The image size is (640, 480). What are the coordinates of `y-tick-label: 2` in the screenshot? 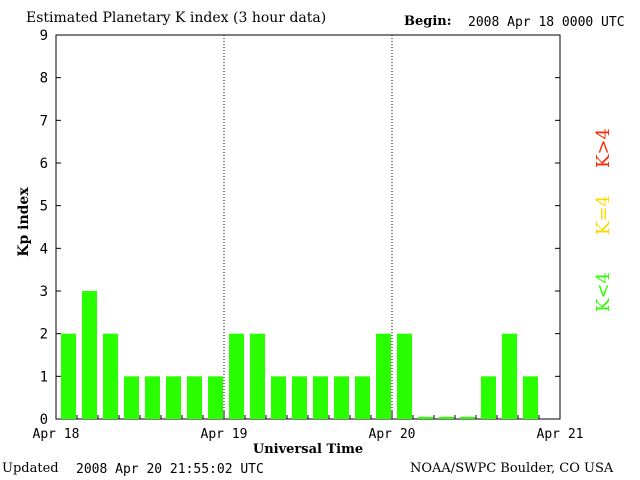 It's located at (44, 335).